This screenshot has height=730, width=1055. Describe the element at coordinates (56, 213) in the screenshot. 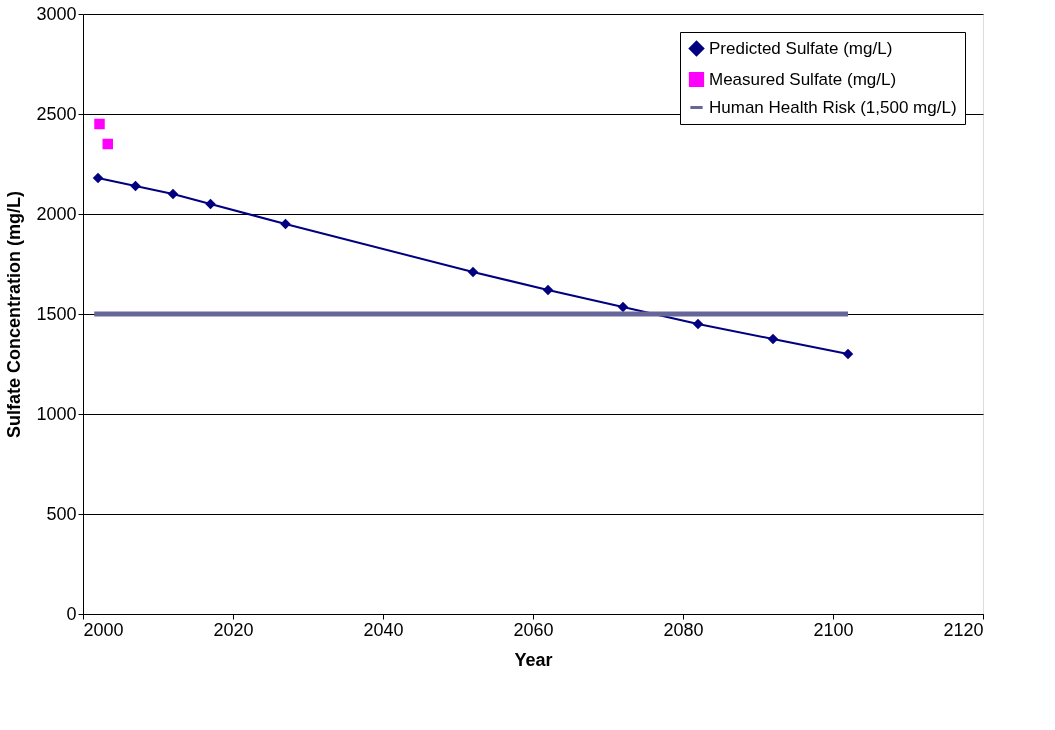

I see `y-tick-label: 2000` at that location.